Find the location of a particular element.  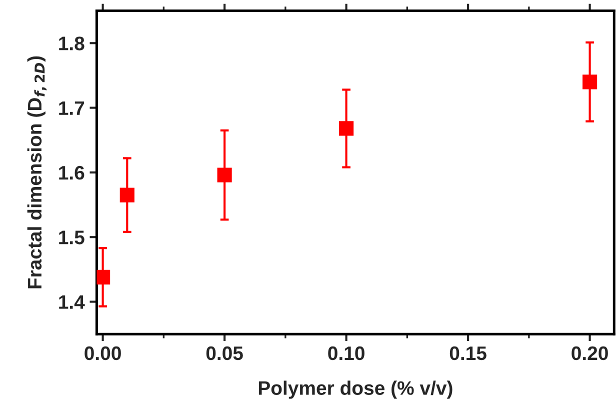

x-axis-title: Polymer dose (% v/v) is located at coordinates (355, 389).